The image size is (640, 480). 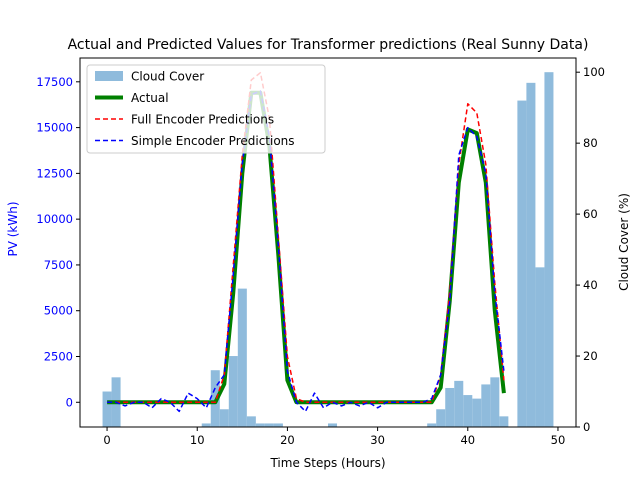 What do you see at coordinates (58, 311) in the screenshot?
I see `y-tick-label-left: 5000` at bounding box center [58, 311].